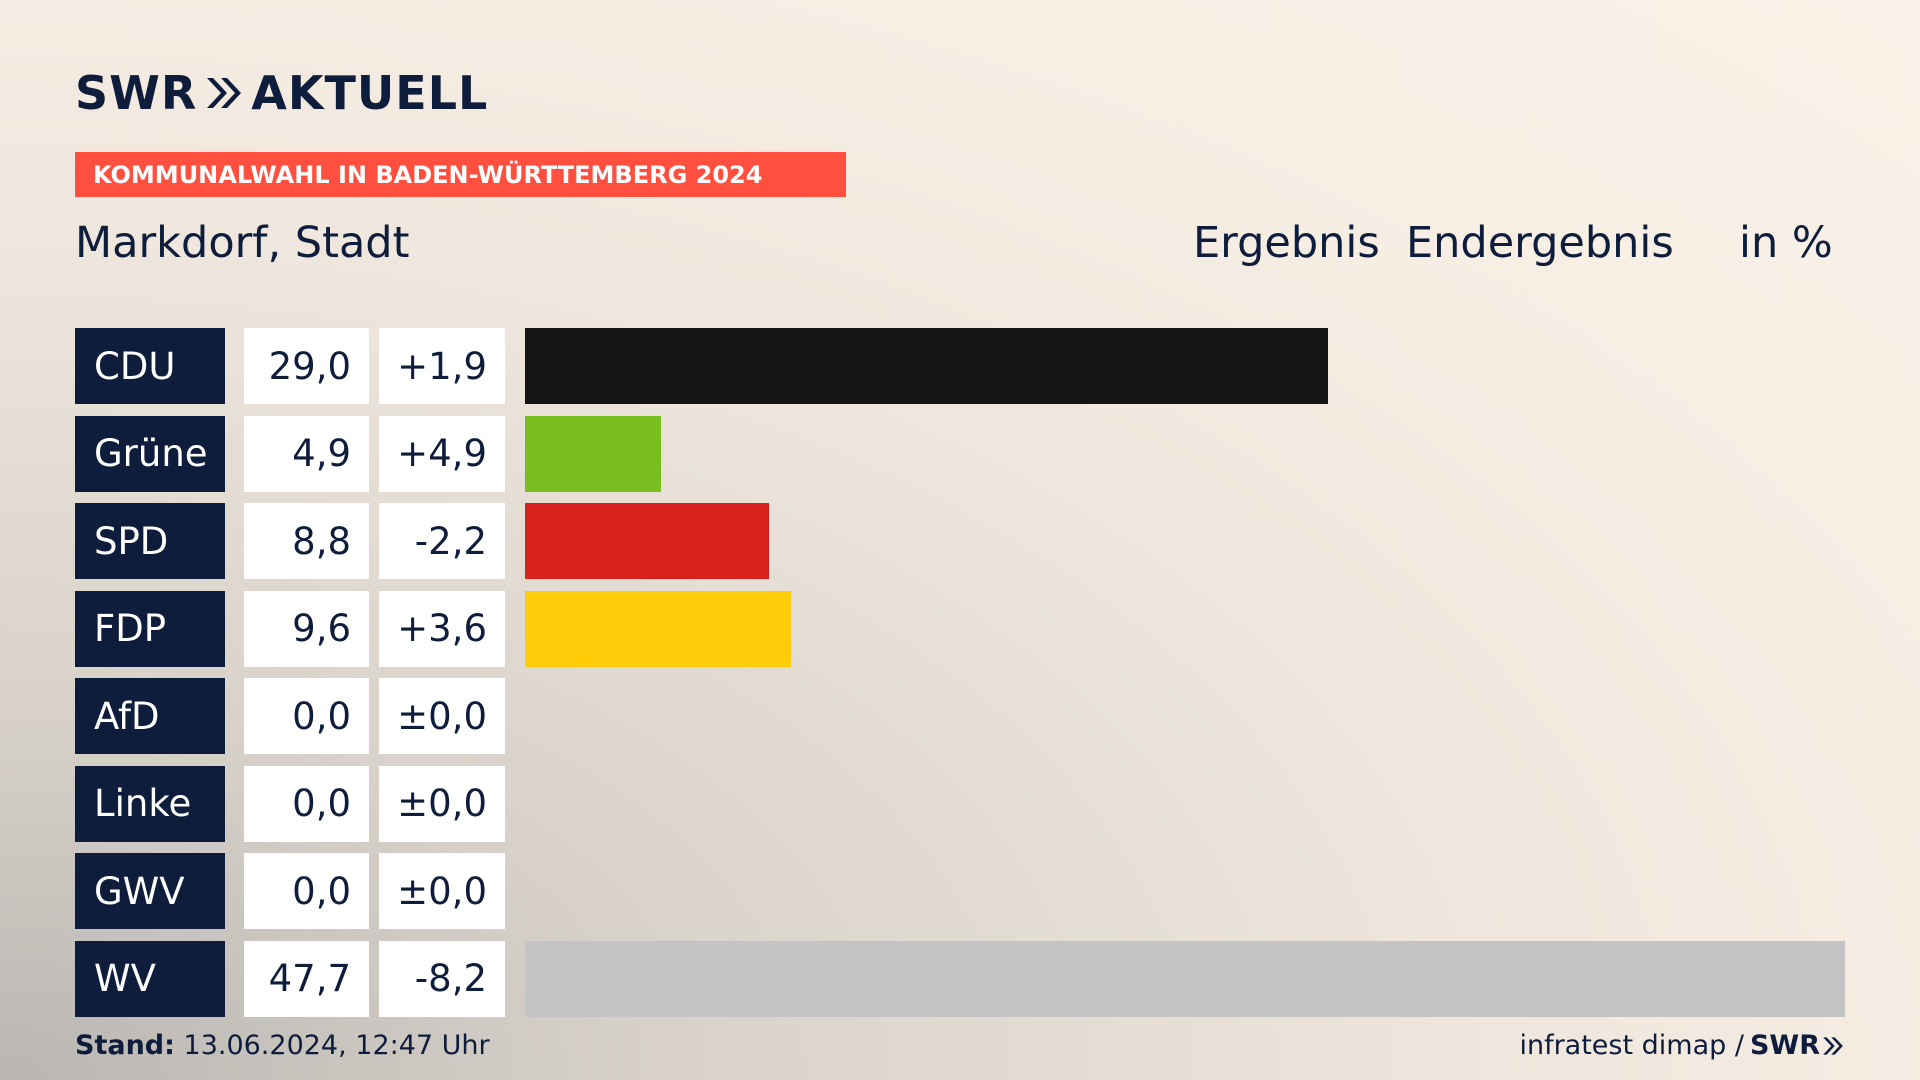  Describe the element at coordinates (658, 628) in the screenshot. I see `bar-fdp` at that location.